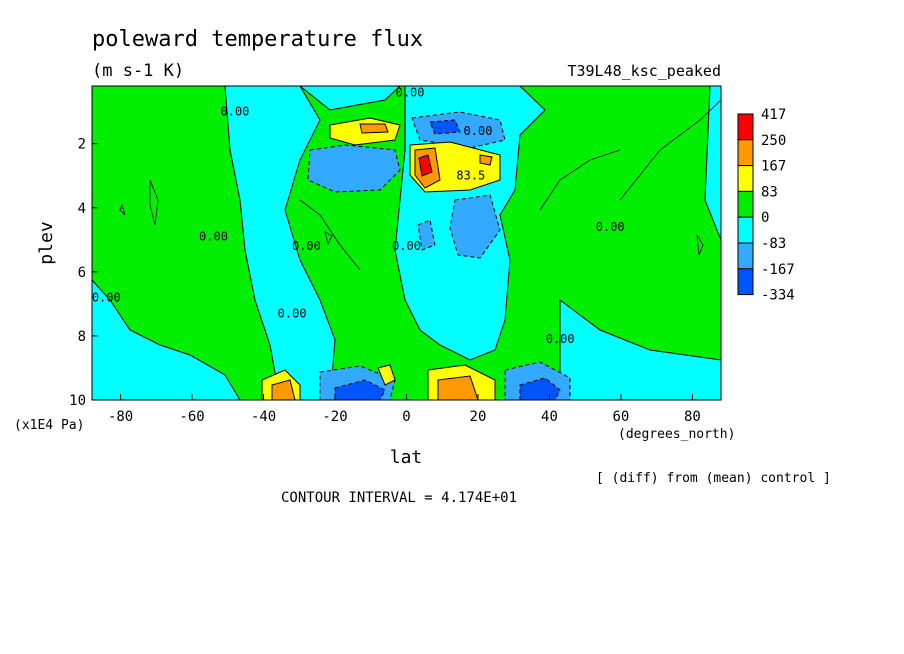 The image size is (904, 654). I want to click on x-tick-label: 0, so click(406, 417).